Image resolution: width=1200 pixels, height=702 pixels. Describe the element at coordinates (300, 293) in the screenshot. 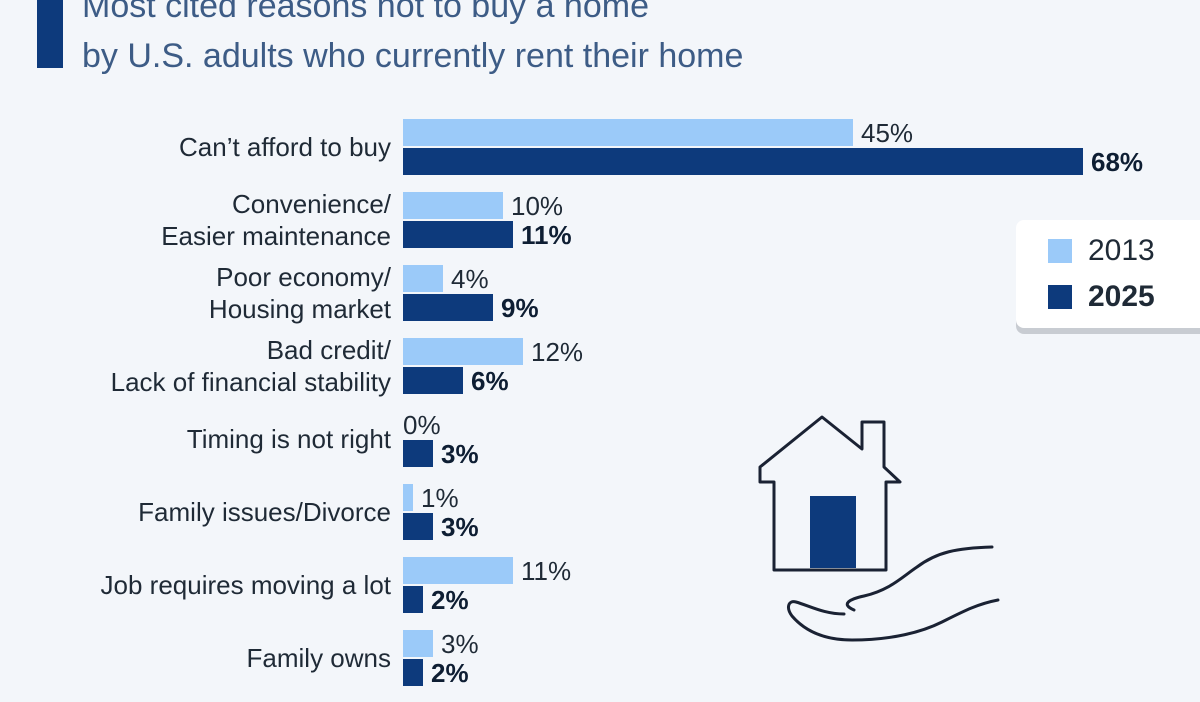

I see `category-label: Poor economy/Housing market` at that location.